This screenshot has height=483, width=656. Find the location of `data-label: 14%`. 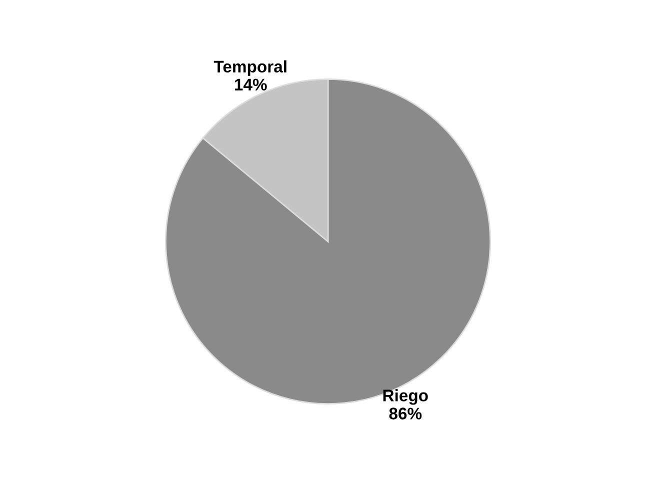

data-label: 14% is located at coordinates (250, 84).